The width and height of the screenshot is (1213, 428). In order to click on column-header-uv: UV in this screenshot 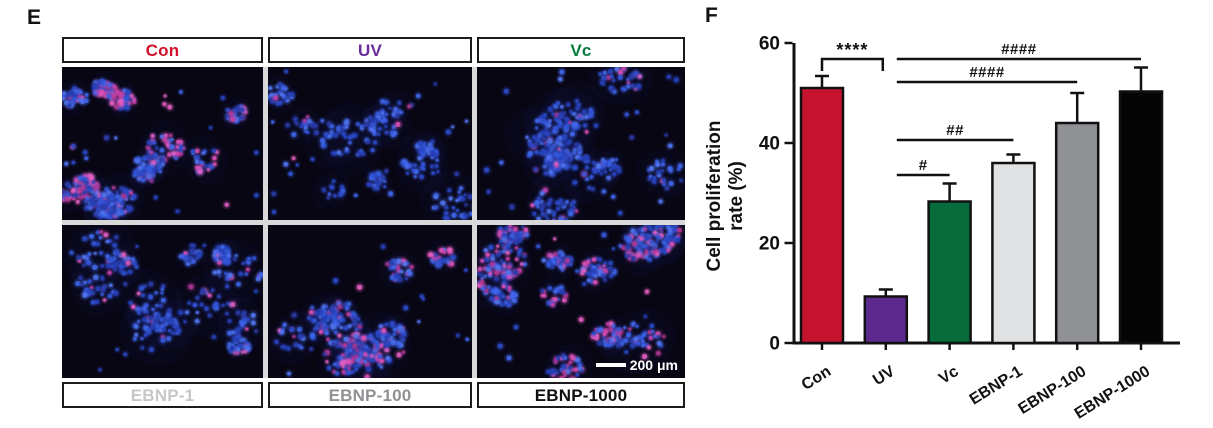, I will do `click(370, 50)`.